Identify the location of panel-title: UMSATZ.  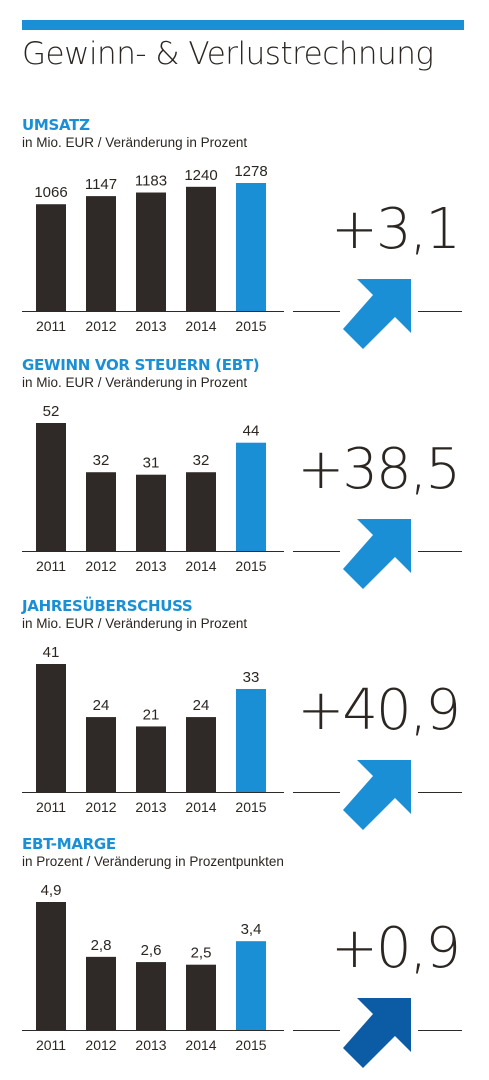
(56, 125).